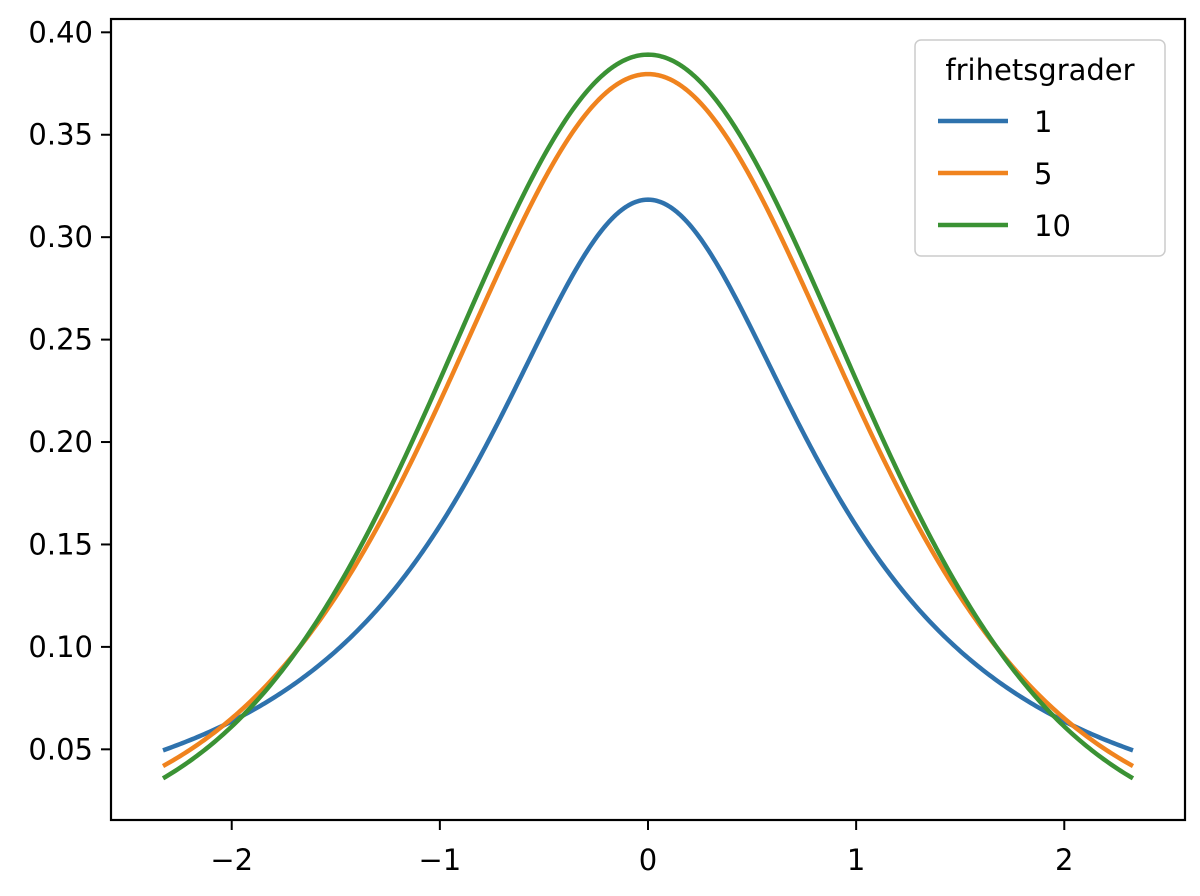  What do you see at coordinates (60, 32) in the screenshot?
I see `y-tick-label: 0.40` at bounding box center [60, 32].